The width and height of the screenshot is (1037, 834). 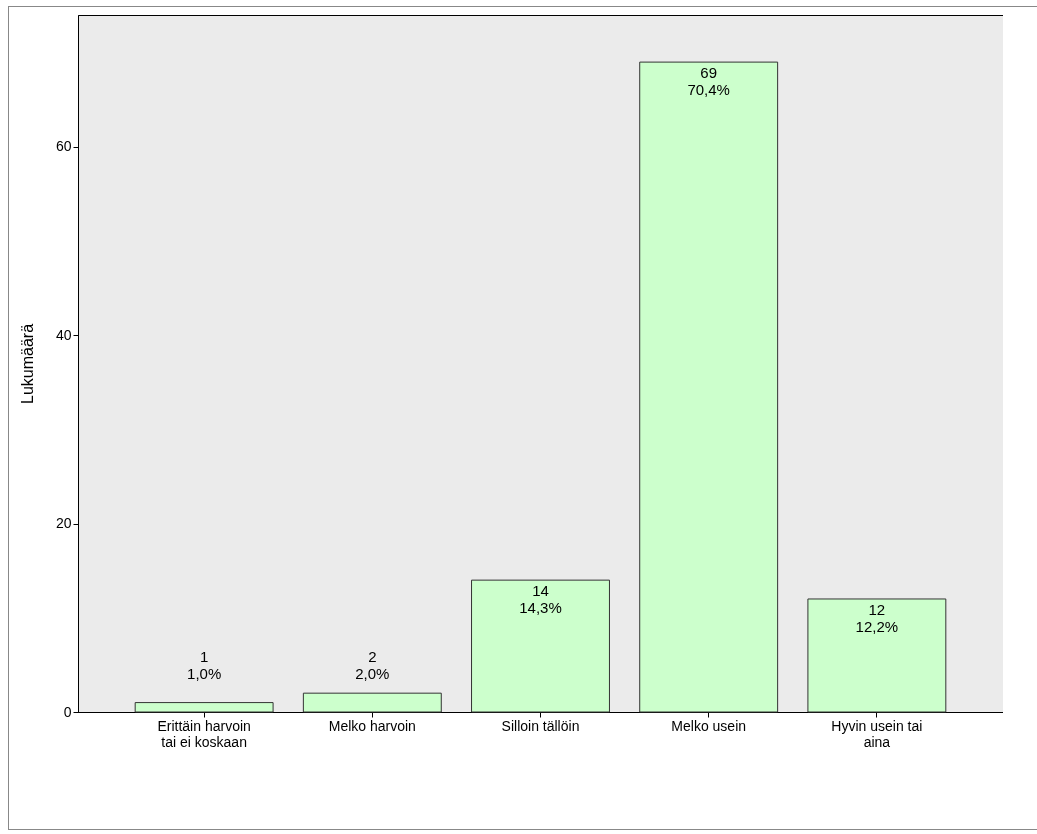 I want to click on data-label: 2 2,0%, so click(x=372, y=664).